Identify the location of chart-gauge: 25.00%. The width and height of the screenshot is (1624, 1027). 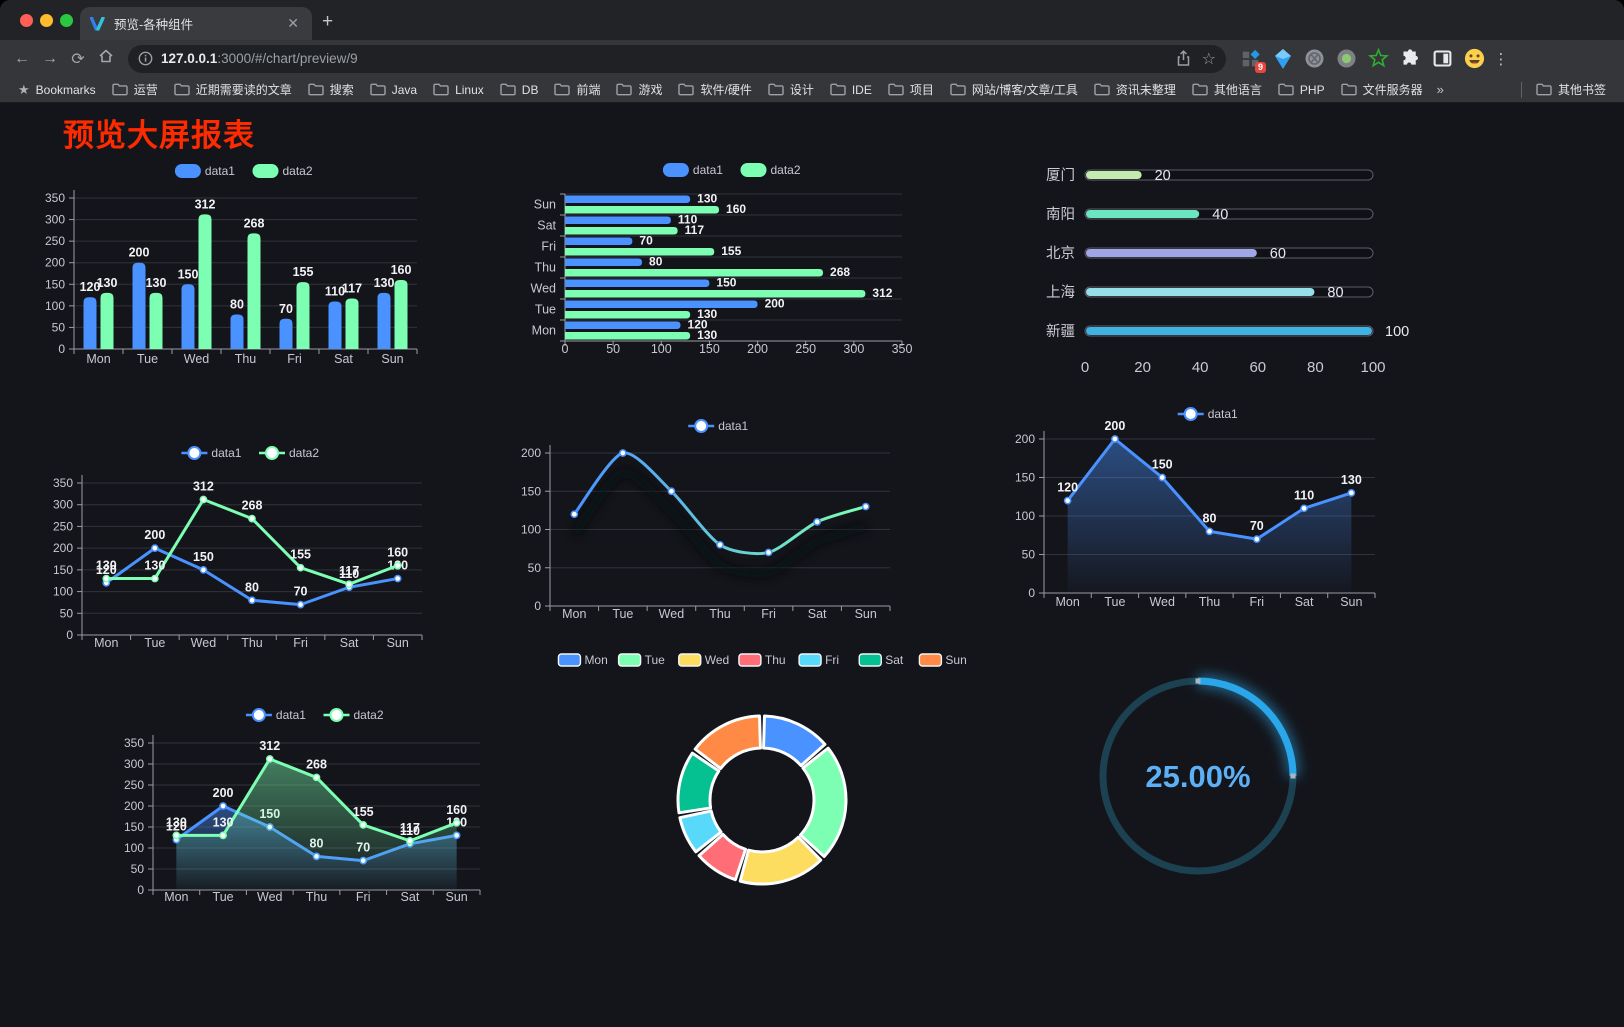
(1200, 779).